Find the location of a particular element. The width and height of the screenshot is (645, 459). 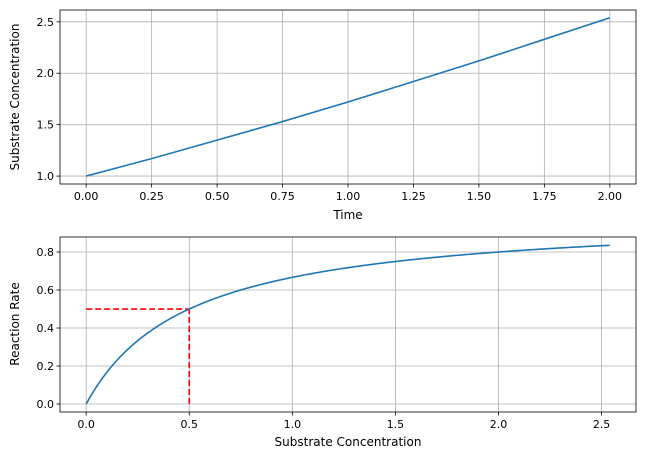

top-plot-xlabel: Time is located at coordinates (347, 215).